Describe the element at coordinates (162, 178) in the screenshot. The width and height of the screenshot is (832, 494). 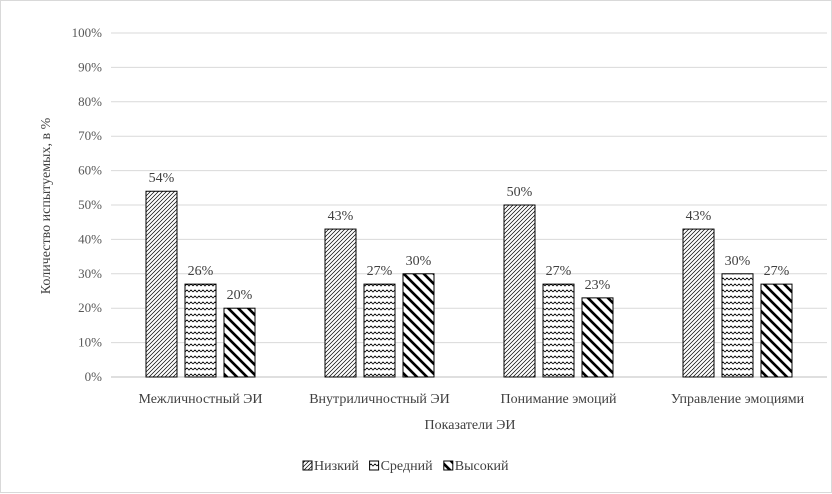
I see `data-label: 54%` at that location.